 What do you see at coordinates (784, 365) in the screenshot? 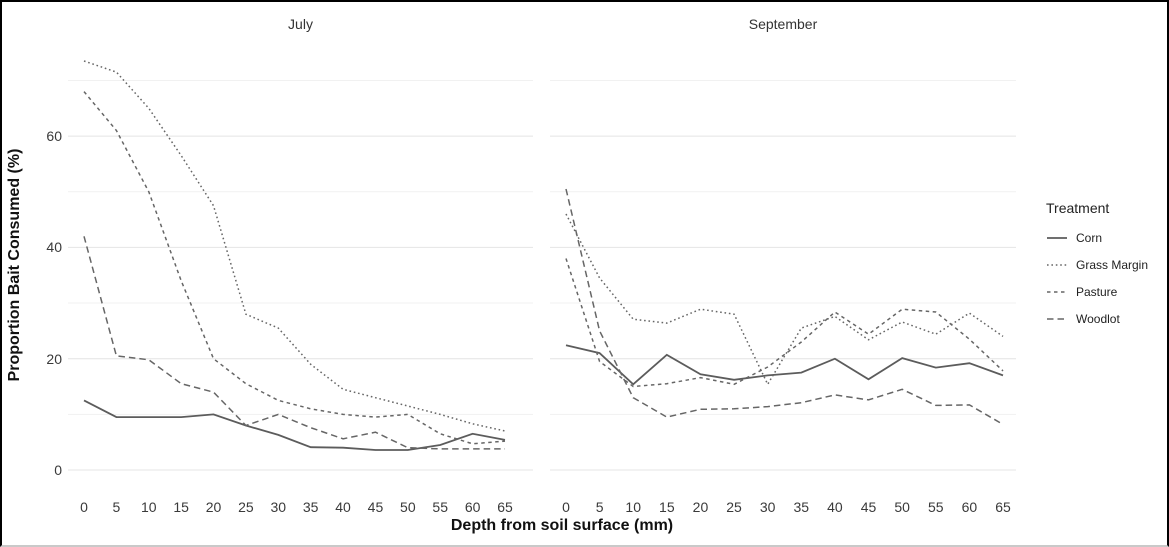
I see `series-line-corn-september` at bounding box center [784, 365].